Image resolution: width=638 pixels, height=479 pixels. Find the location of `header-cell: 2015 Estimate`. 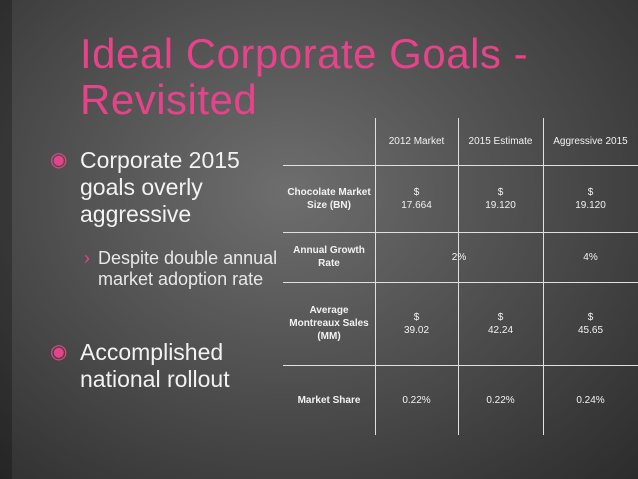

header-cell: 2015 Estimate is located at coordinates (500, 141).